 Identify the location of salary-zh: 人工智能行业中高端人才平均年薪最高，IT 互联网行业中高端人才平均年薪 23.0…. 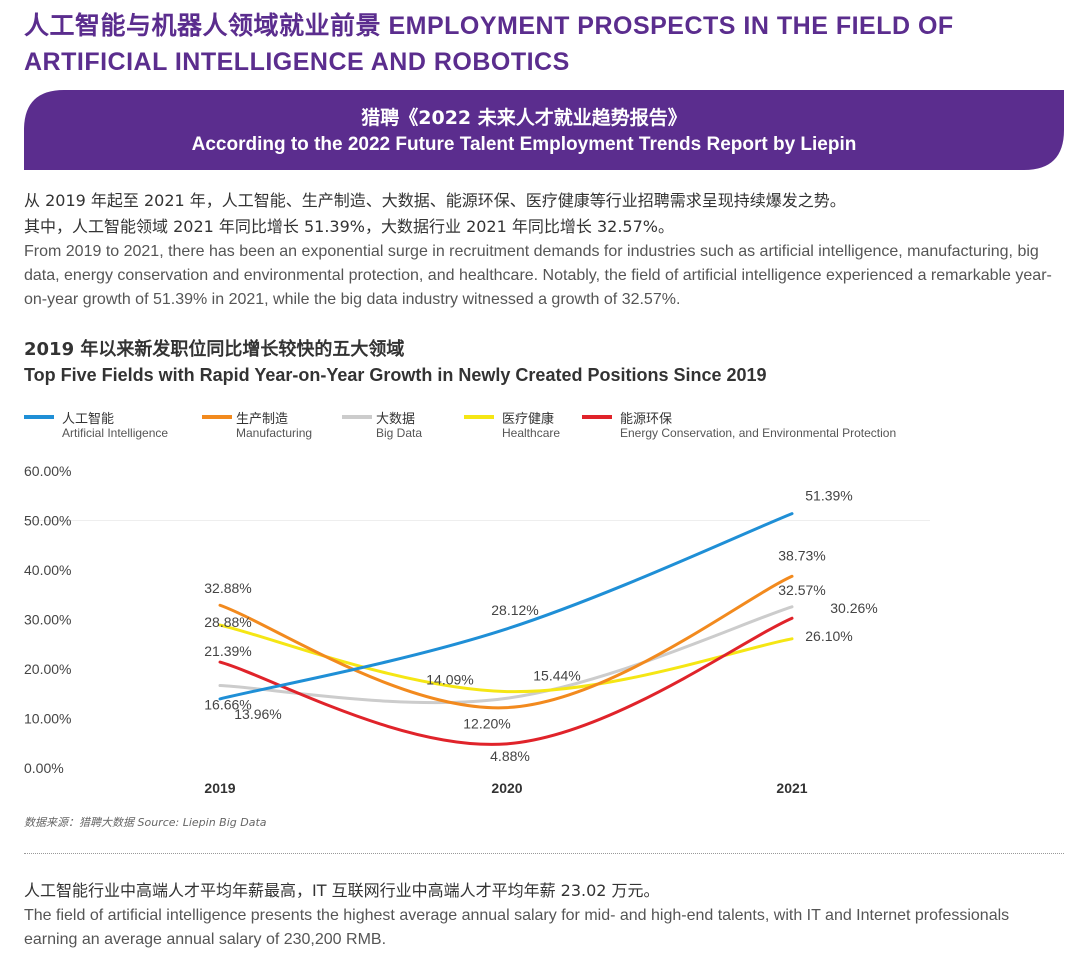
(342, 890).